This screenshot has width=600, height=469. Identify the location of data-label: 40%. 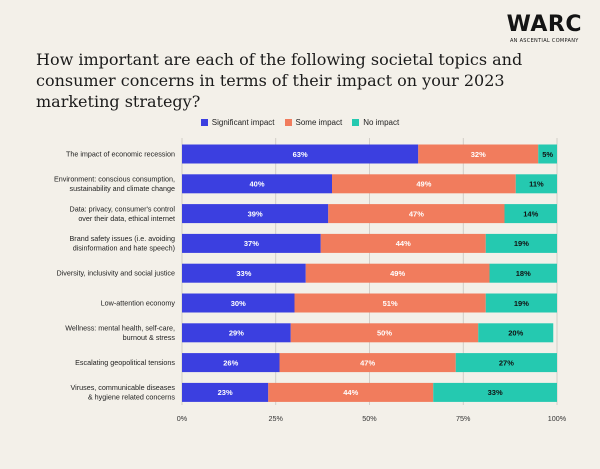
(256, 184).